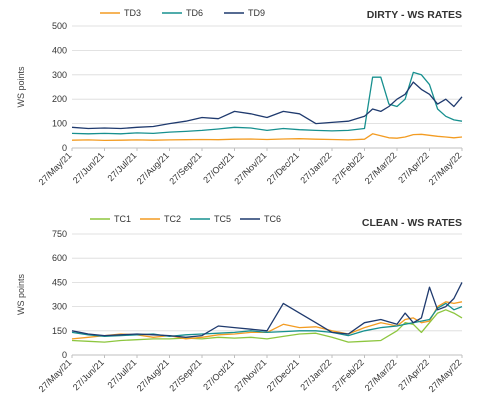  I want to click on y-tick-label: 150, so click(59, 331).